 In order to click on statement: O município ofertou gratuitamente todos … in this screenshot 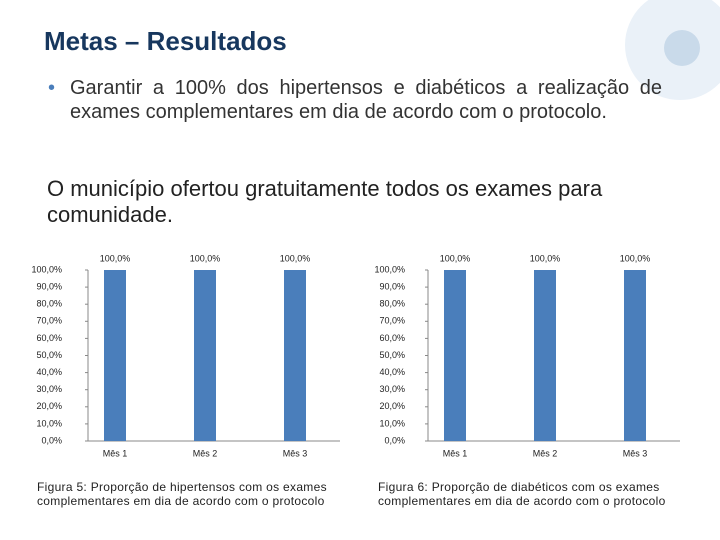, I will do `click(325, 201)`.